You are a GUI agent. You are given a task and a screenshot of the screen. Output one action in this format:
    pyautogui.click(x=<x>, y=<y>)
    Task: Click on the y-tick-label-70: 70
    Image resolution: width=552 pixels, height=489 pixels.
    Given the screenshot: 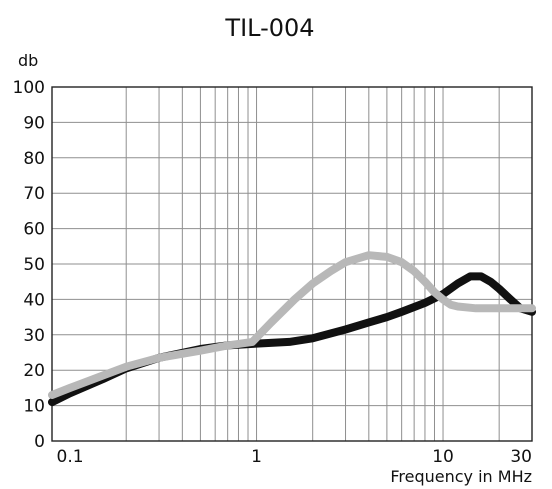 What is the action you would take?
    pyautogui.click(x=34, y=194)
    